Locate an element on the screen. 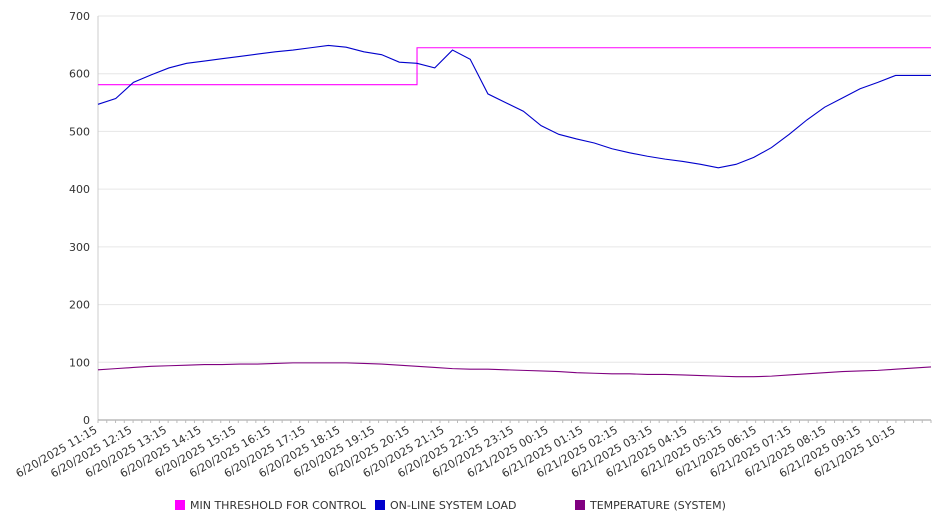 Image resolution: width=946 pixels, height=526 pixels. y-tick-label: 600 is located at coordinates (79, 74).